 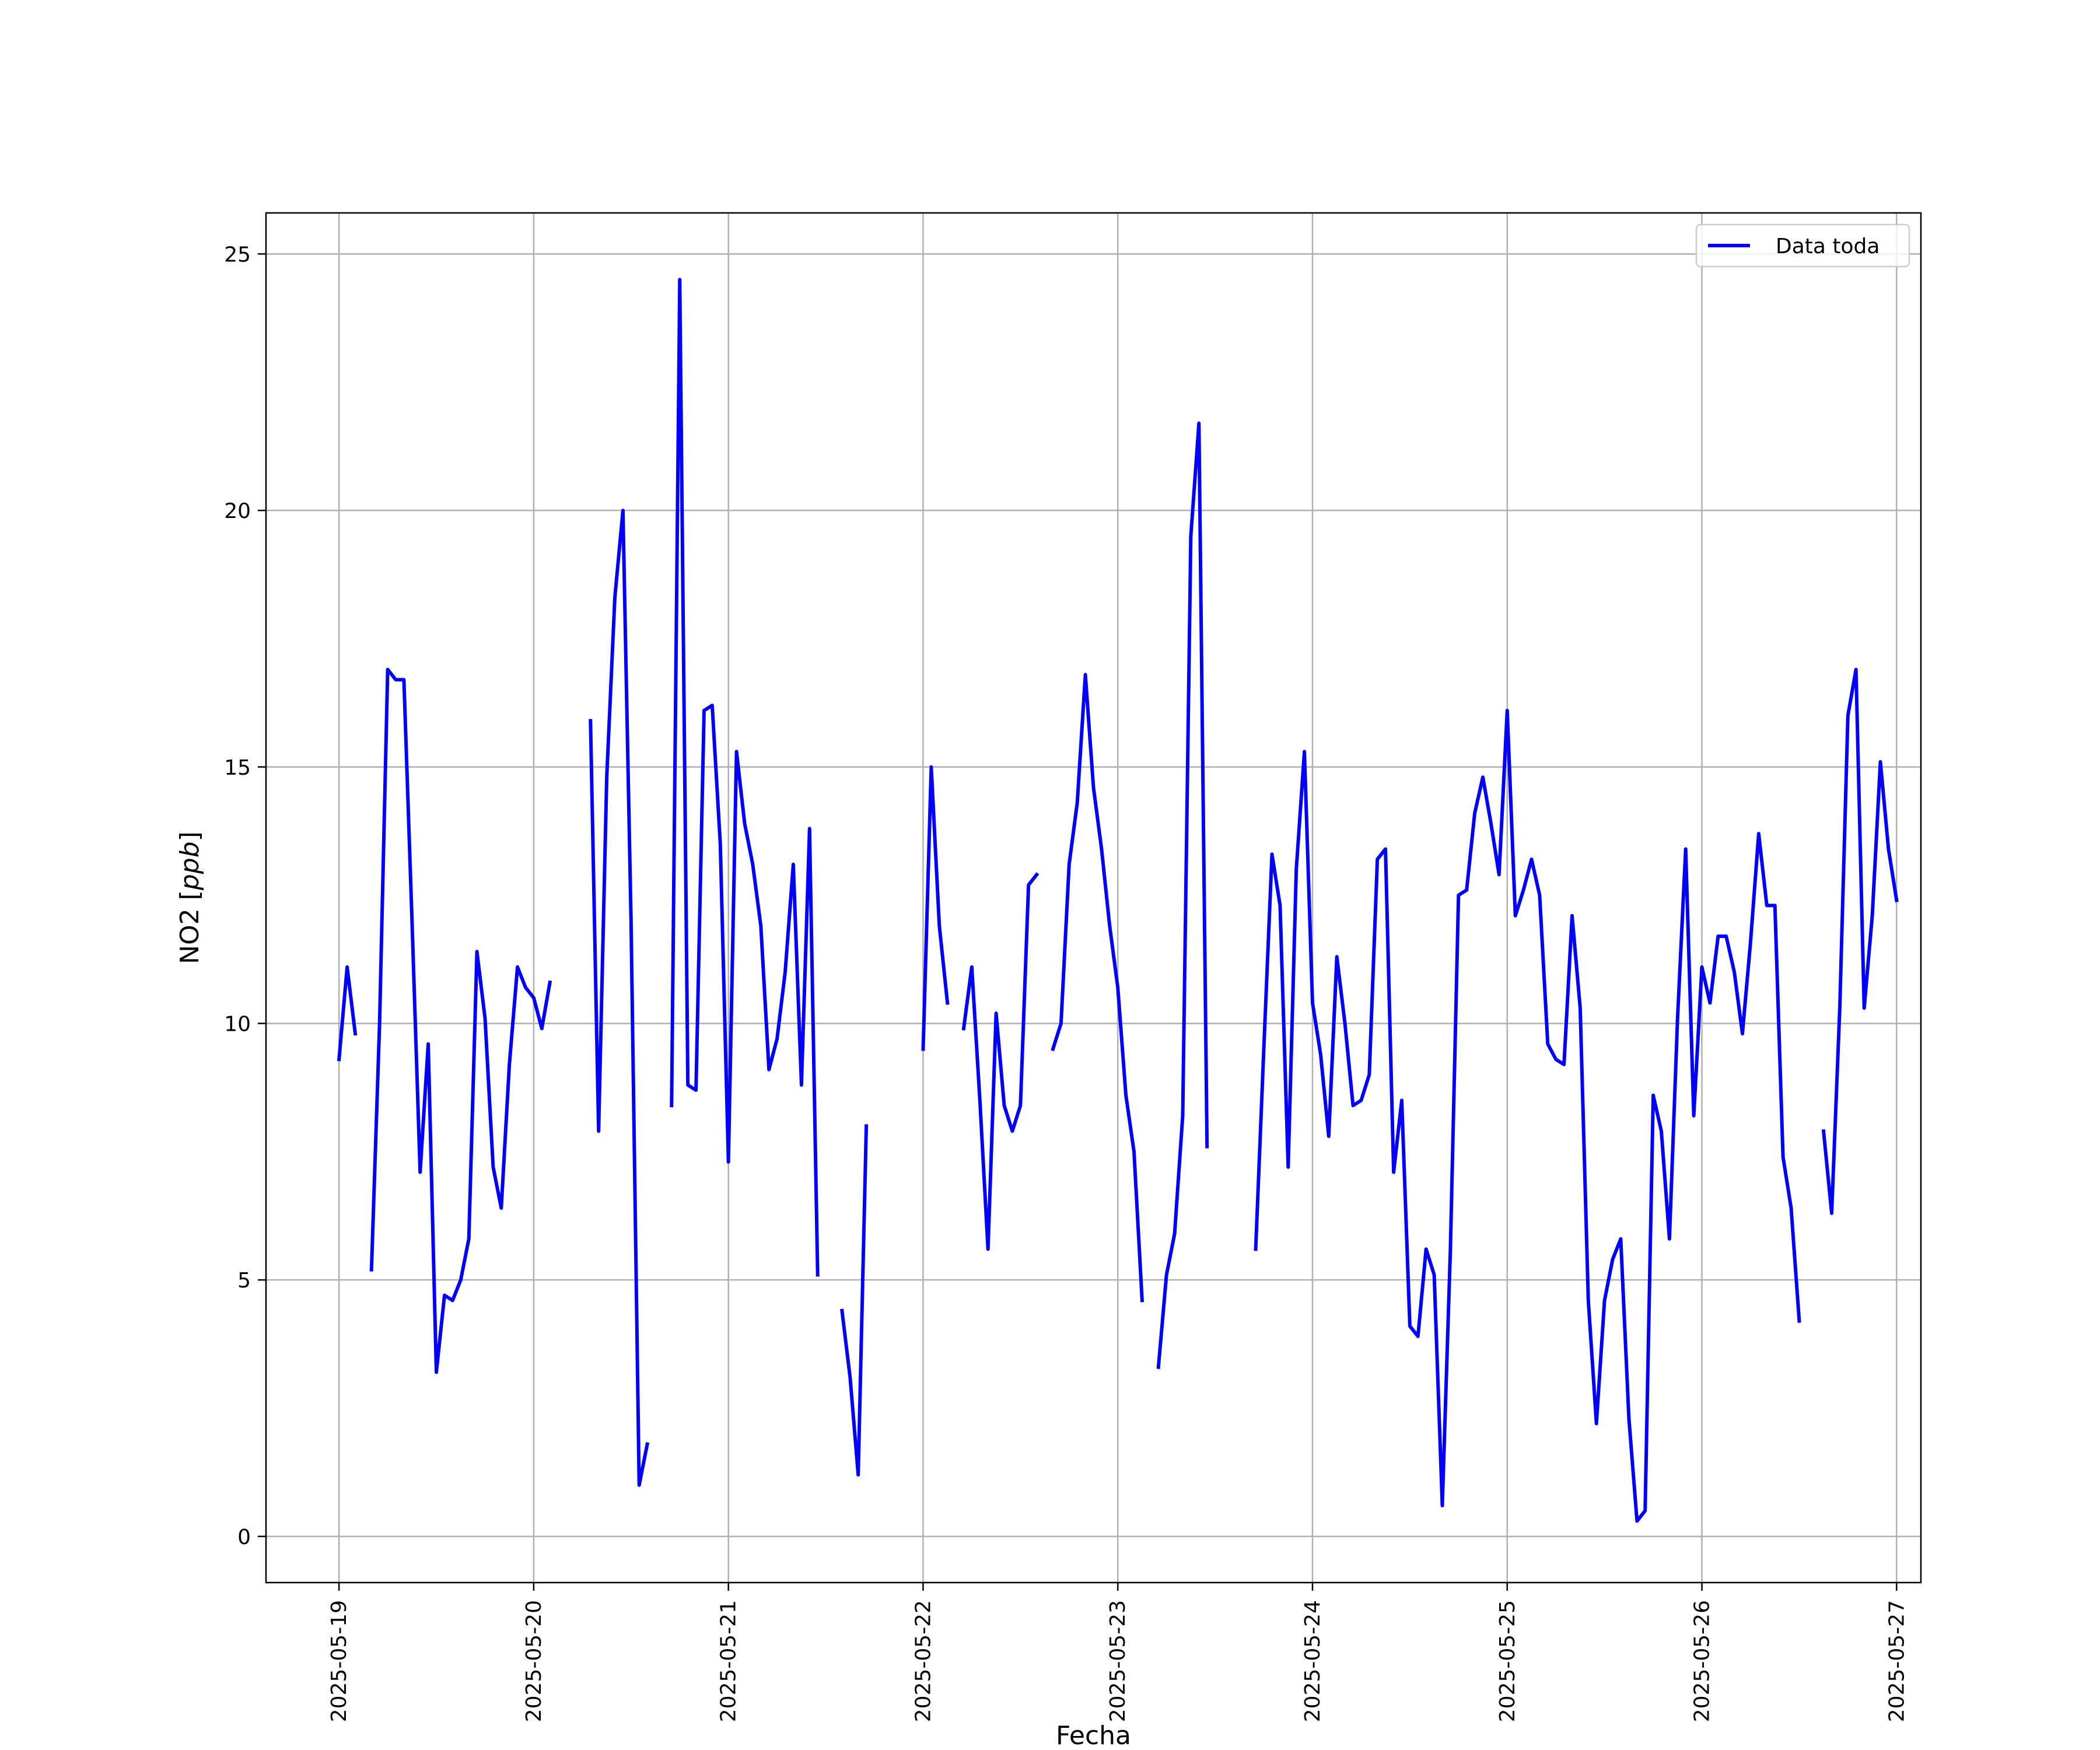 I want to click on y-axis-label-text: NO2, so click(x=190, y=936).